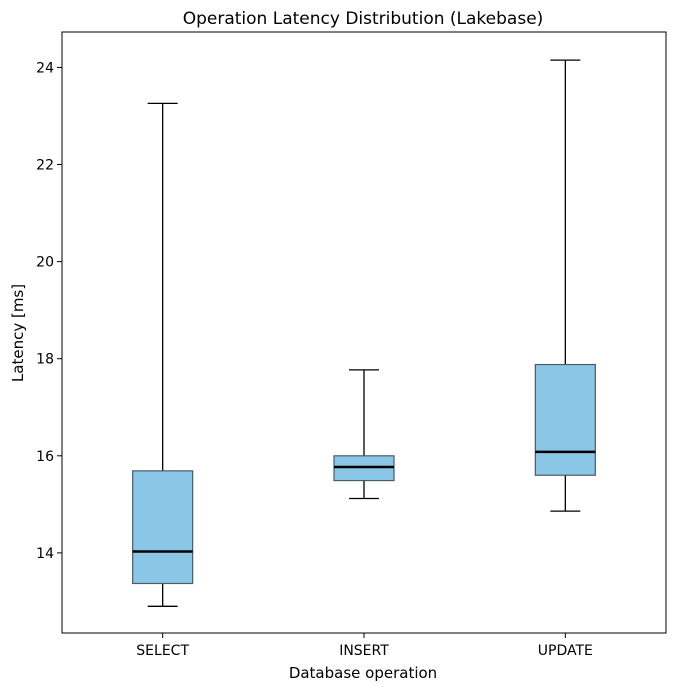 The height and width of the screenshot is (694, 675). I want to click on x-axis-label: Database operation, so click(363, 673).